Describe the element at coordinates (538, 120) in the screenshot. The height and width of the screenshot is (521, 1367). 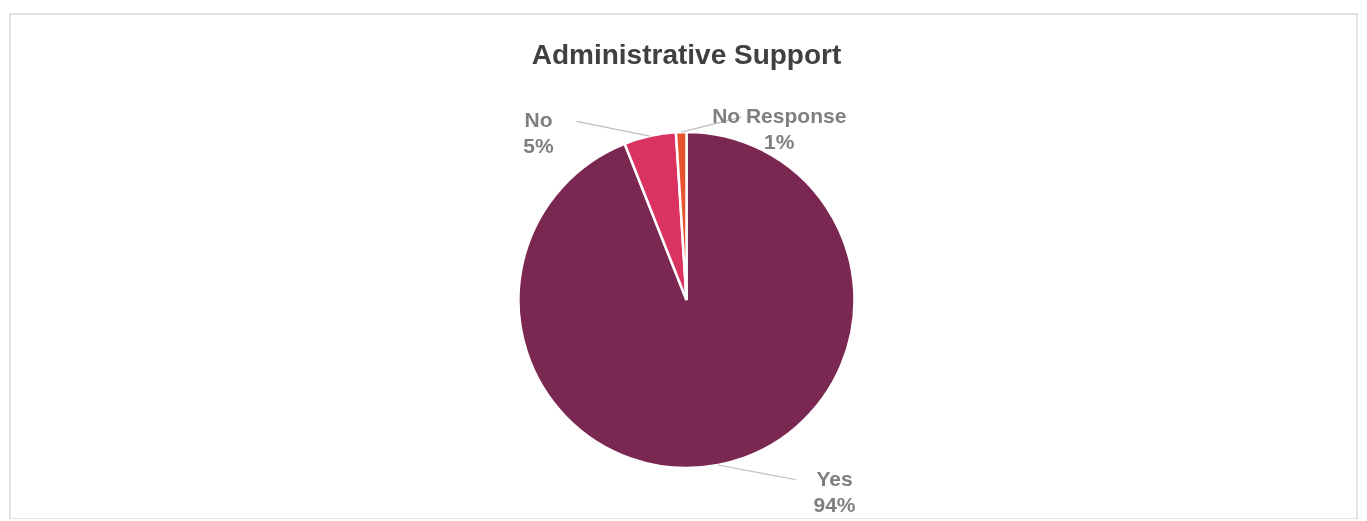
I see `slice-label: No` at that location.